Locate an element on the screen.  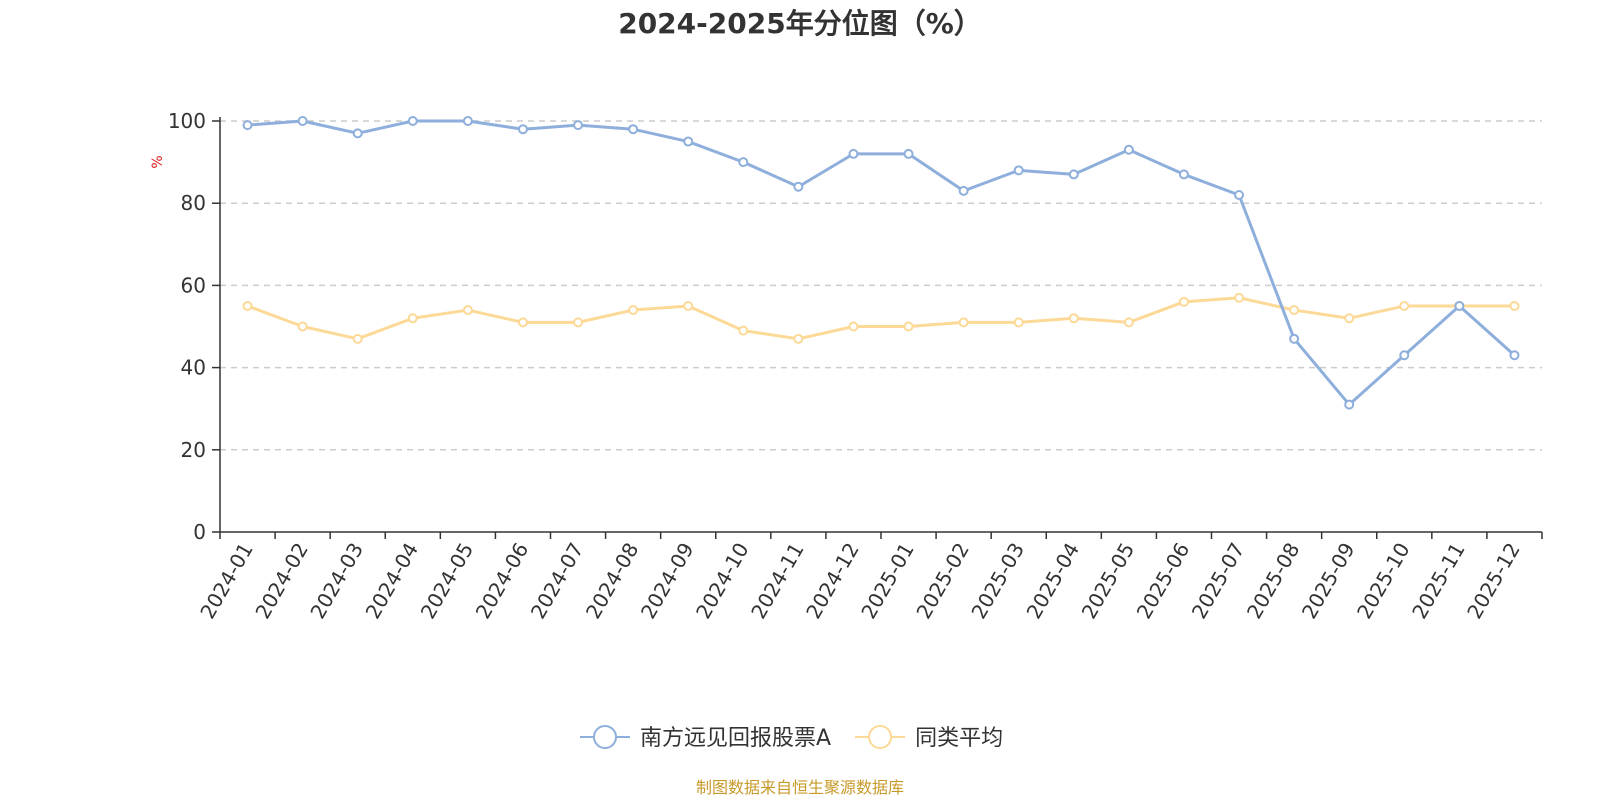
x-tick-label: 2025-10 is located at coordinates (1383, 581).